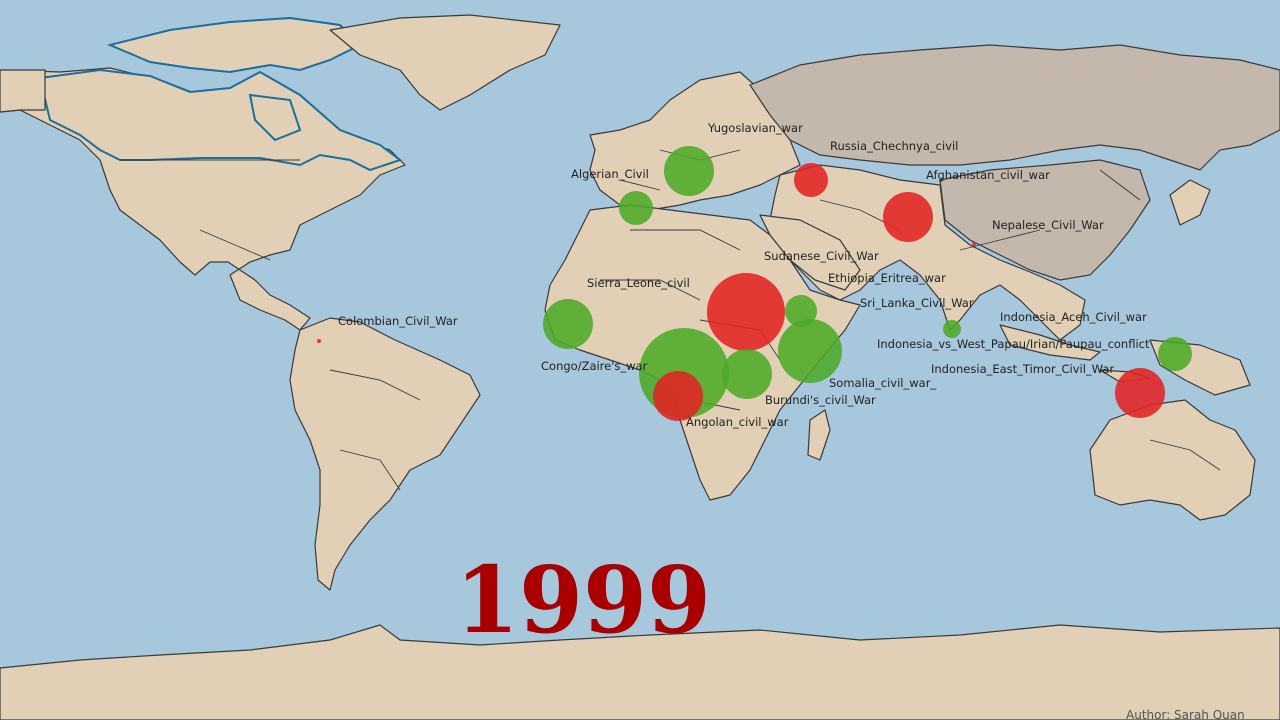  What do you see at coordinates (927, 252) in the screenshot?
I see `landmass-asia` at bounding box center [927, 252].